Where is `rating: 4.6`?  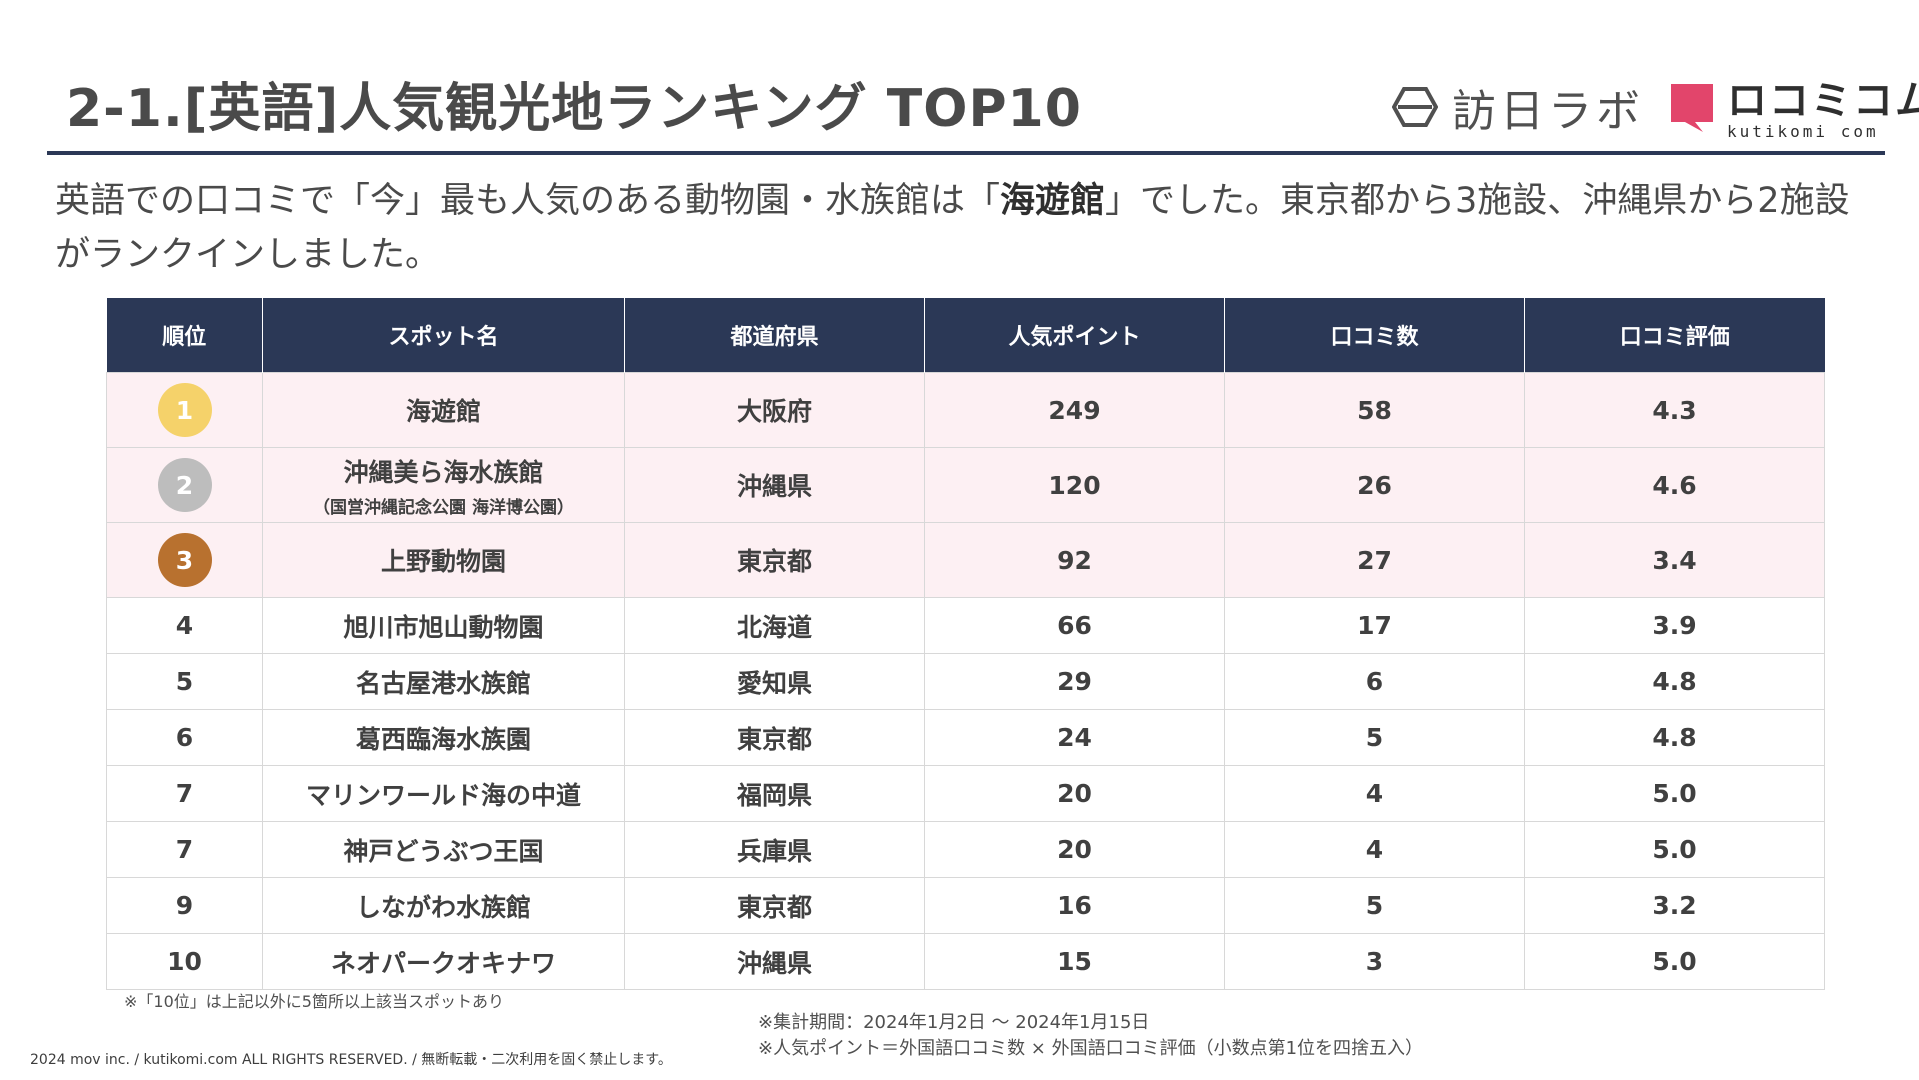 rating: 4.6 is located at coordinates (1674, 485).